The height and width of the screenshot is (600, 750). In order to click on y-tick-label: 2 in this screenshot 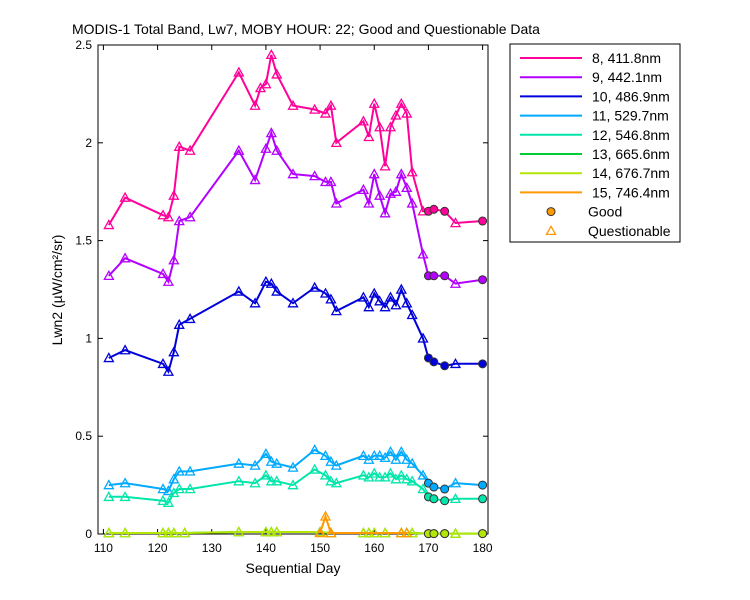, I will do `click(88, 143)`.